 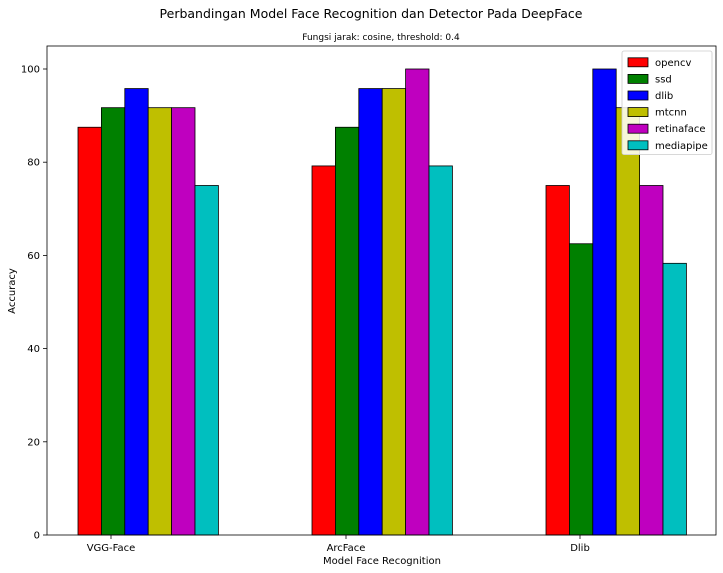 What do you see at coordinates (638, 128) in the screenshot?
I see `legend-swatch-retinaface` at bounding box center [638, 128].